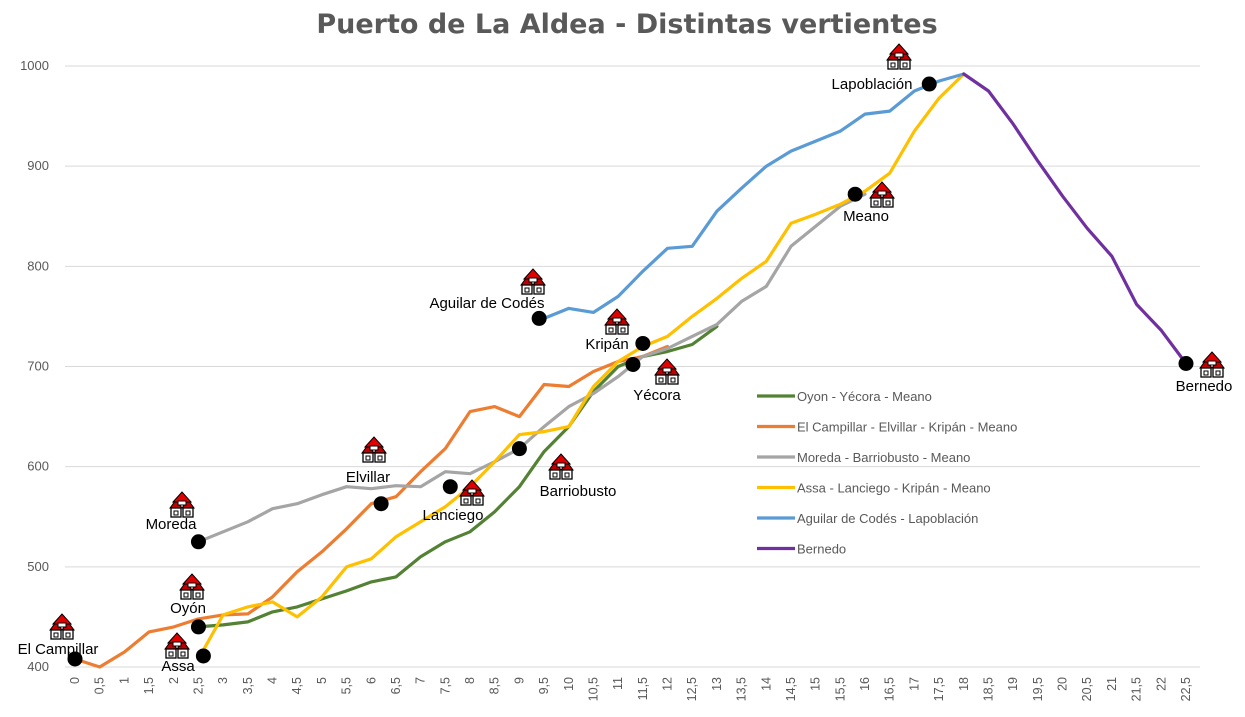 Image resolution: width=1245 pixels, height=717 pixels. I want to click on x-tick-label: 18,5, so click(988, 689).